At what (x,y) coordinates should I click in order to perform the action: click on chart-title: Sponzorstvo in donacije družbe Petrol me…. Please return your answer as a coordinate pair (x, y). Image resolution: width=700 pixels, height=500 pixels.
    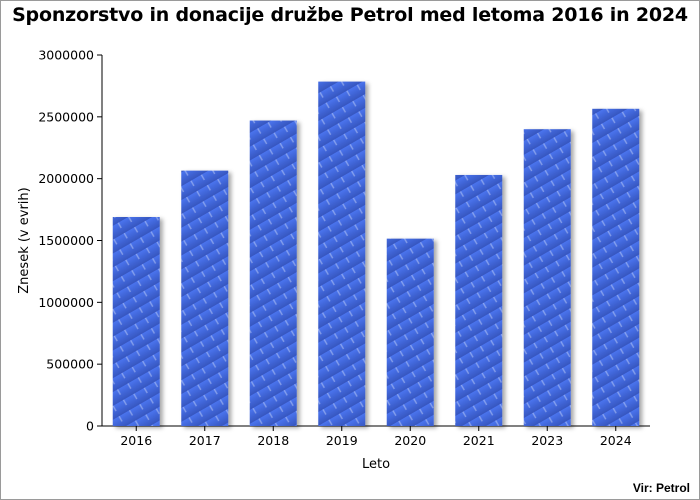
    Looking at the image, I should click on (350, 15).